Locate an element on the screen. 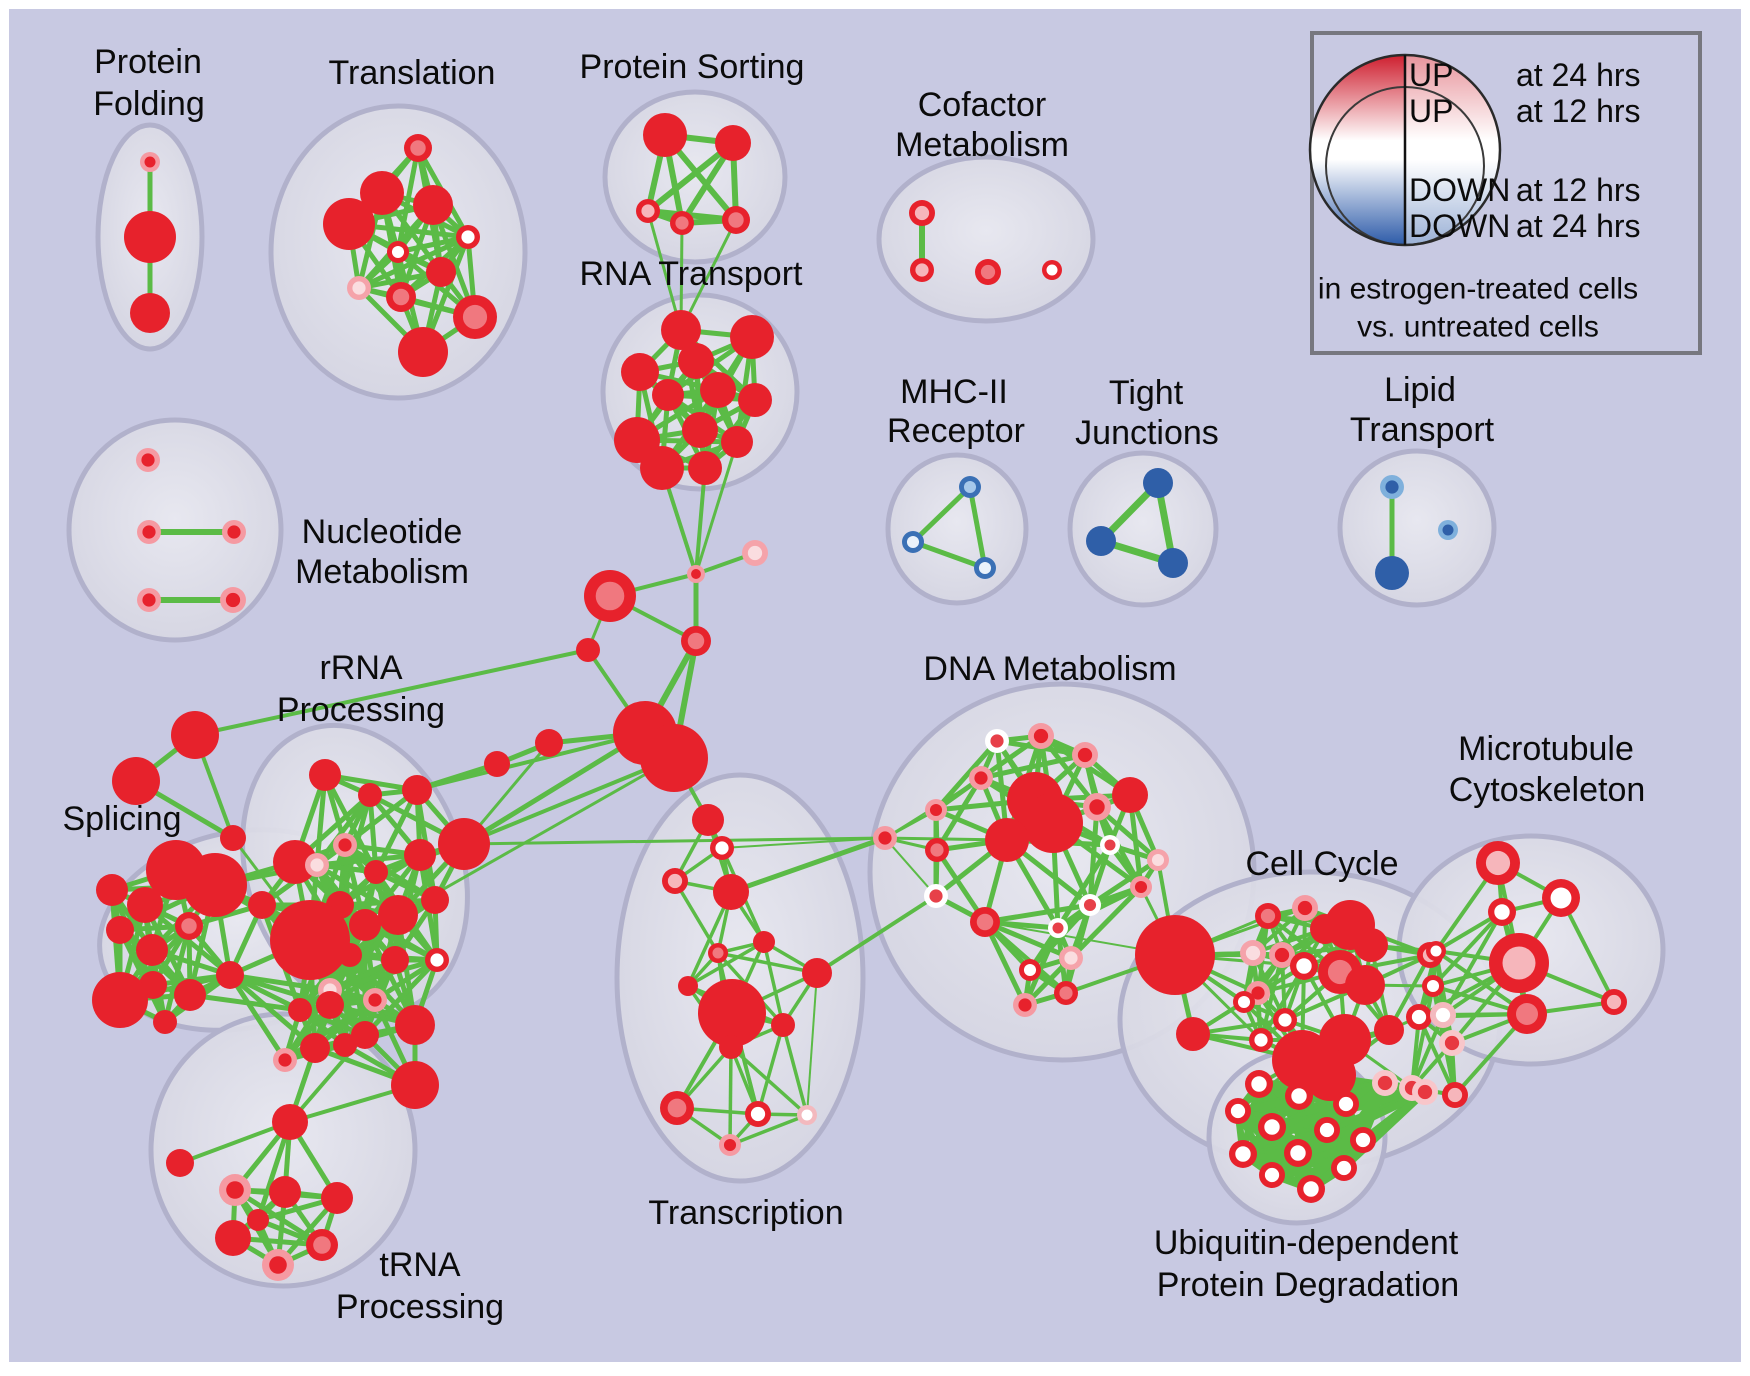  cluster-label-cell-cycle: Cell Cycle is located at coordinates (1321, 864).